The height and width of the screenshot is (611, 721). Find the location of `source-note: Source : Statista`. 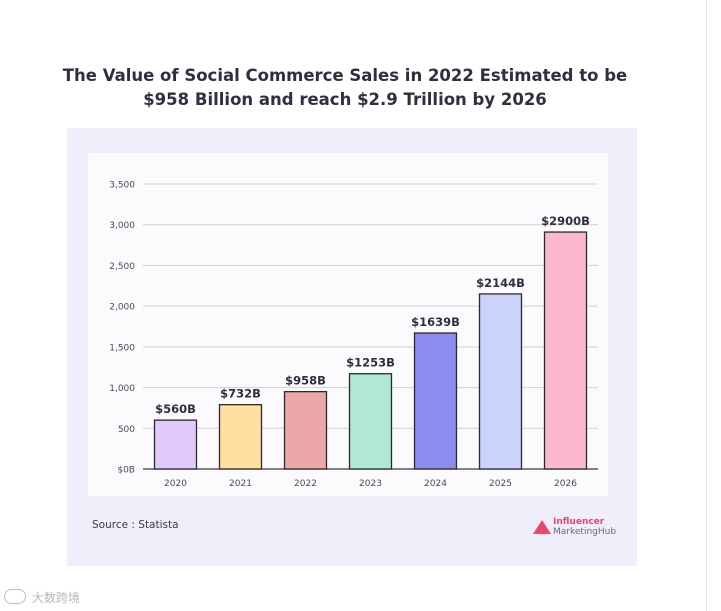

source-note: Source : Statista is located at coordinates (135, 525).